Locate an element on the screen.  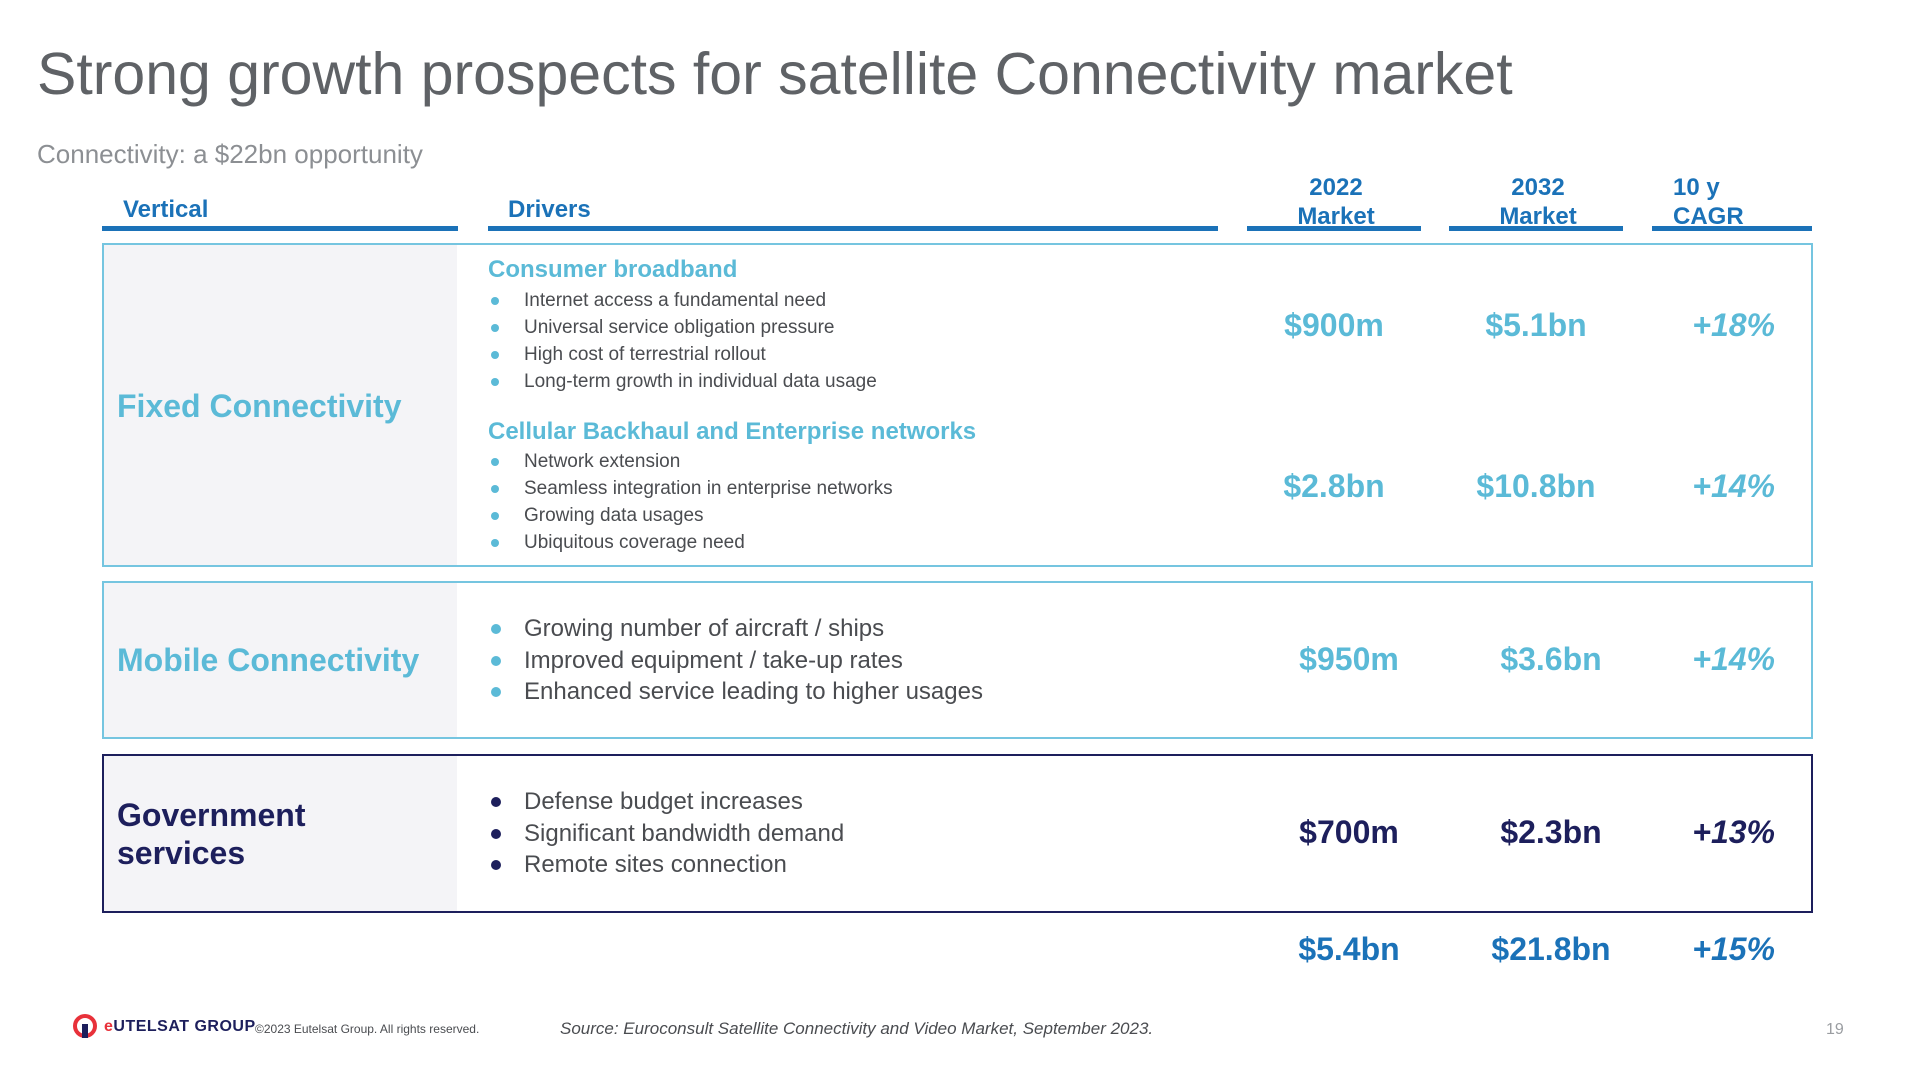
list-item: Growing number of aircraft / ships is located at coordinates (735, 629).